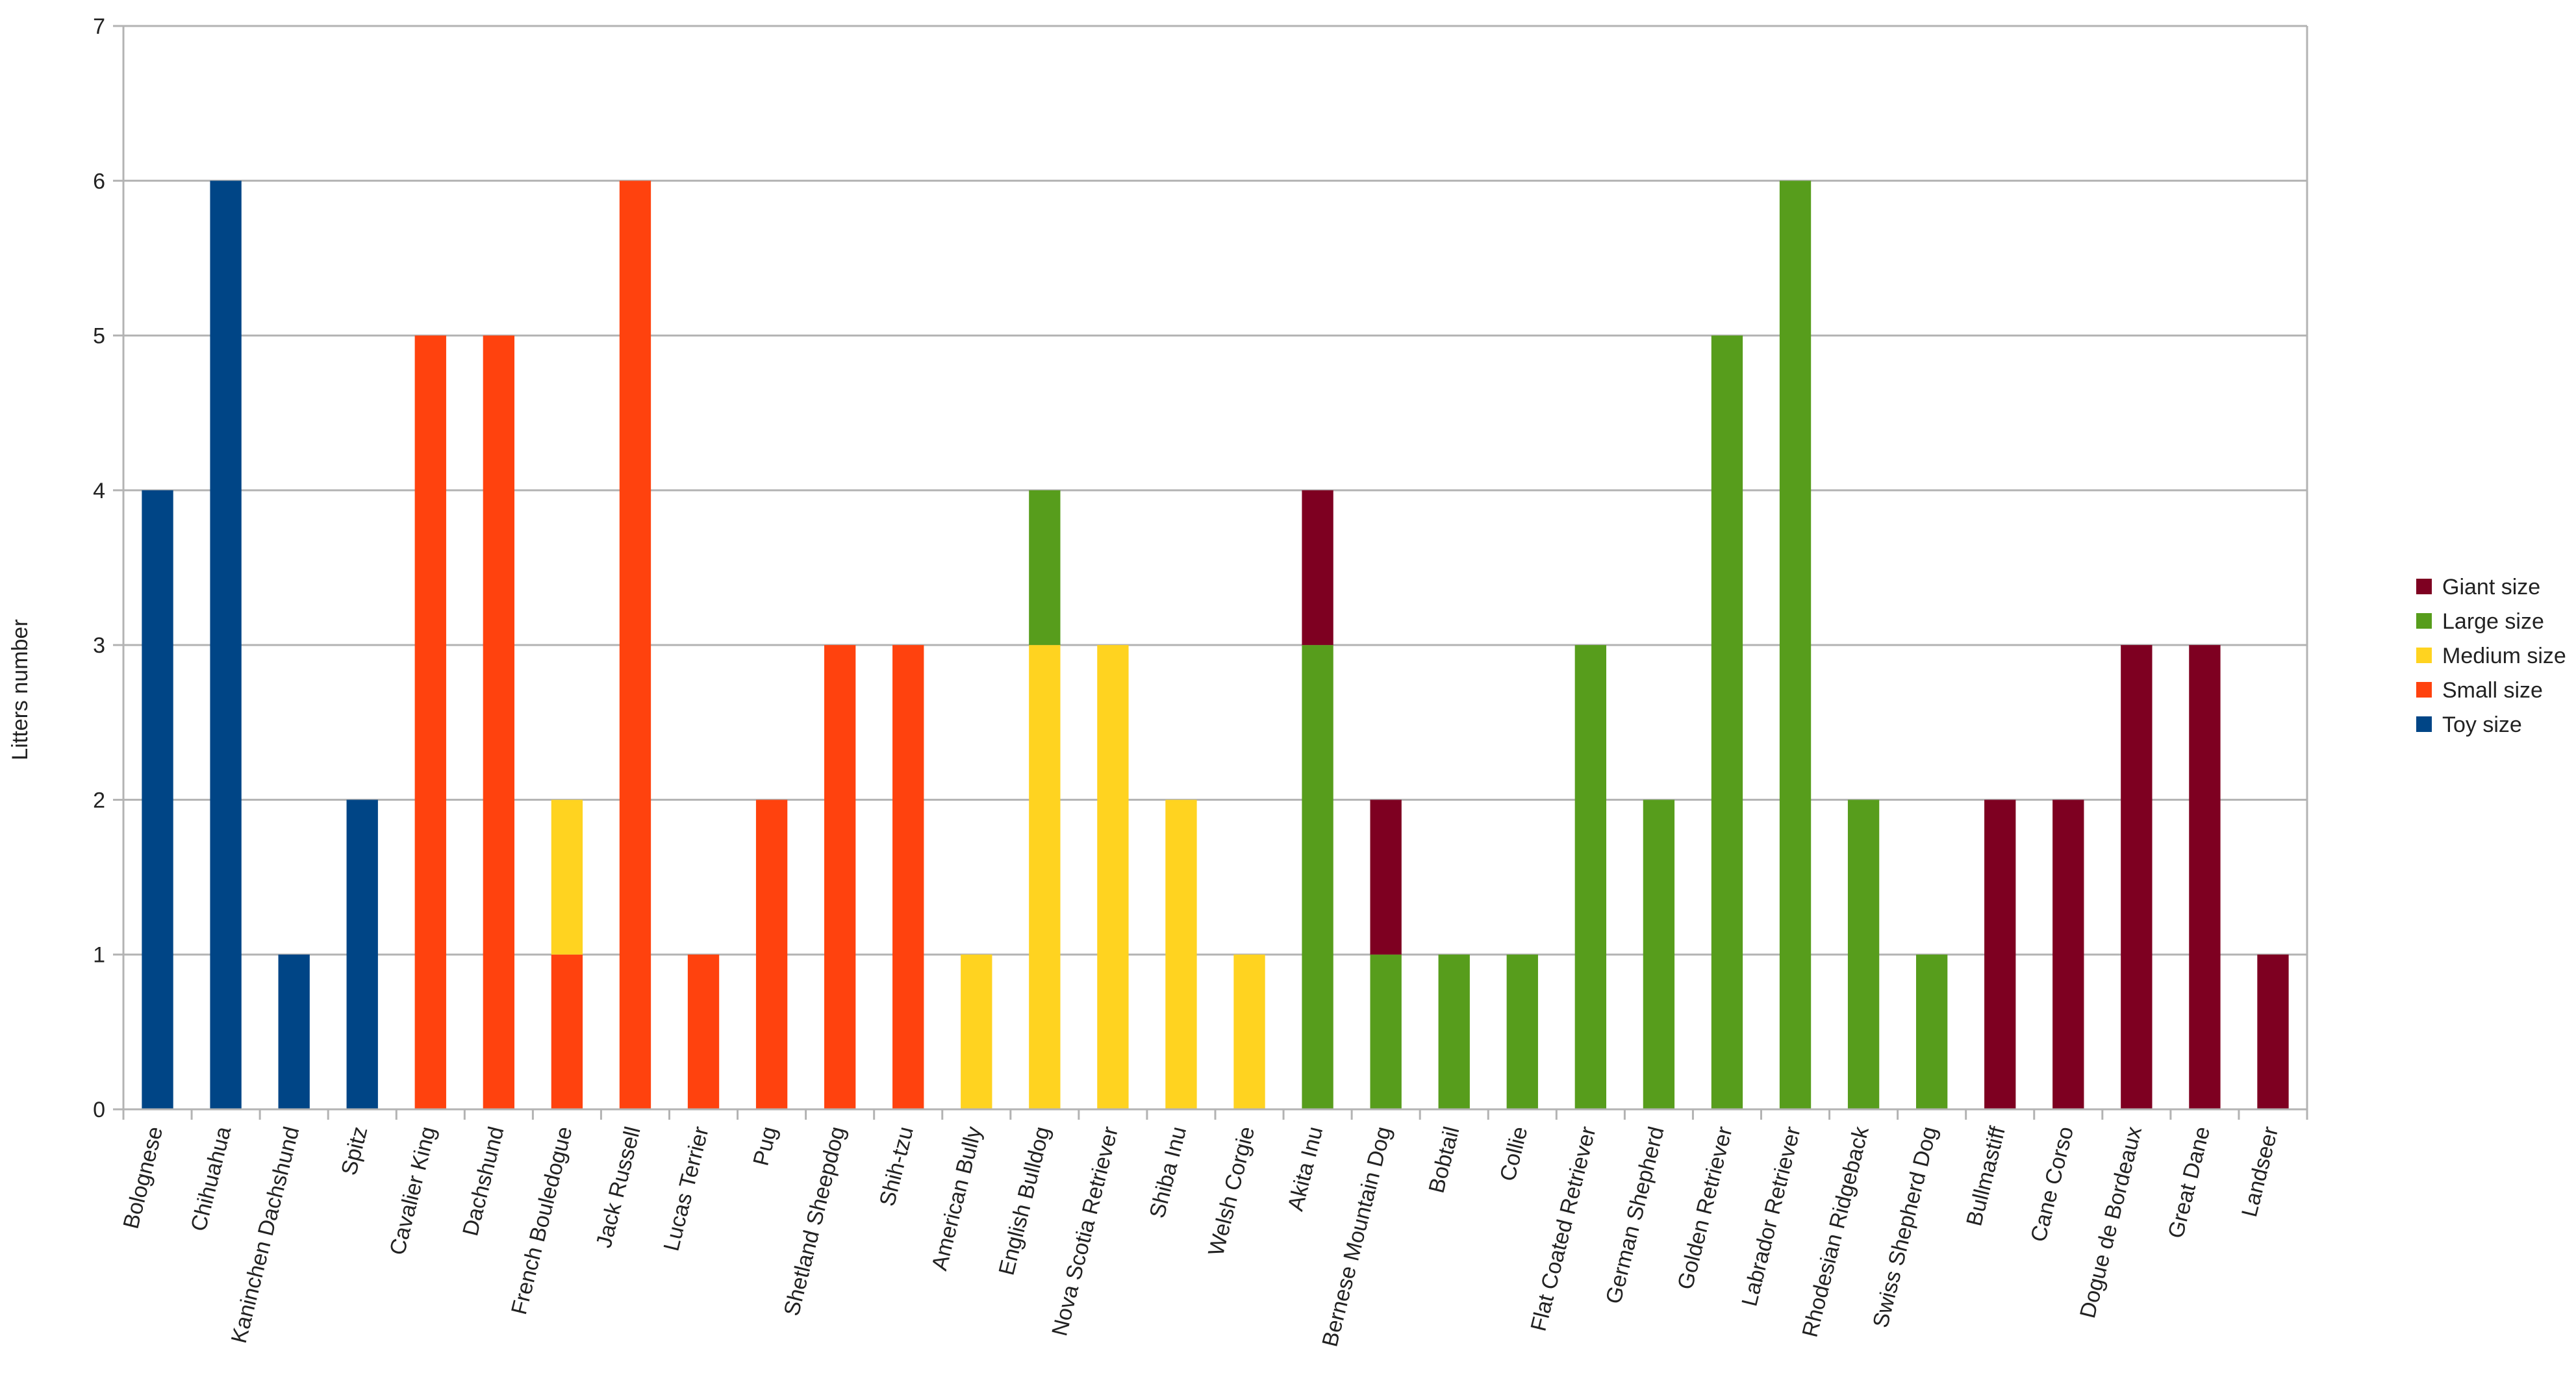  What do you see at coordinates (99, 336) in the screenshot?
I see `y-tick-label: 5` at bounding box center [99, 336].